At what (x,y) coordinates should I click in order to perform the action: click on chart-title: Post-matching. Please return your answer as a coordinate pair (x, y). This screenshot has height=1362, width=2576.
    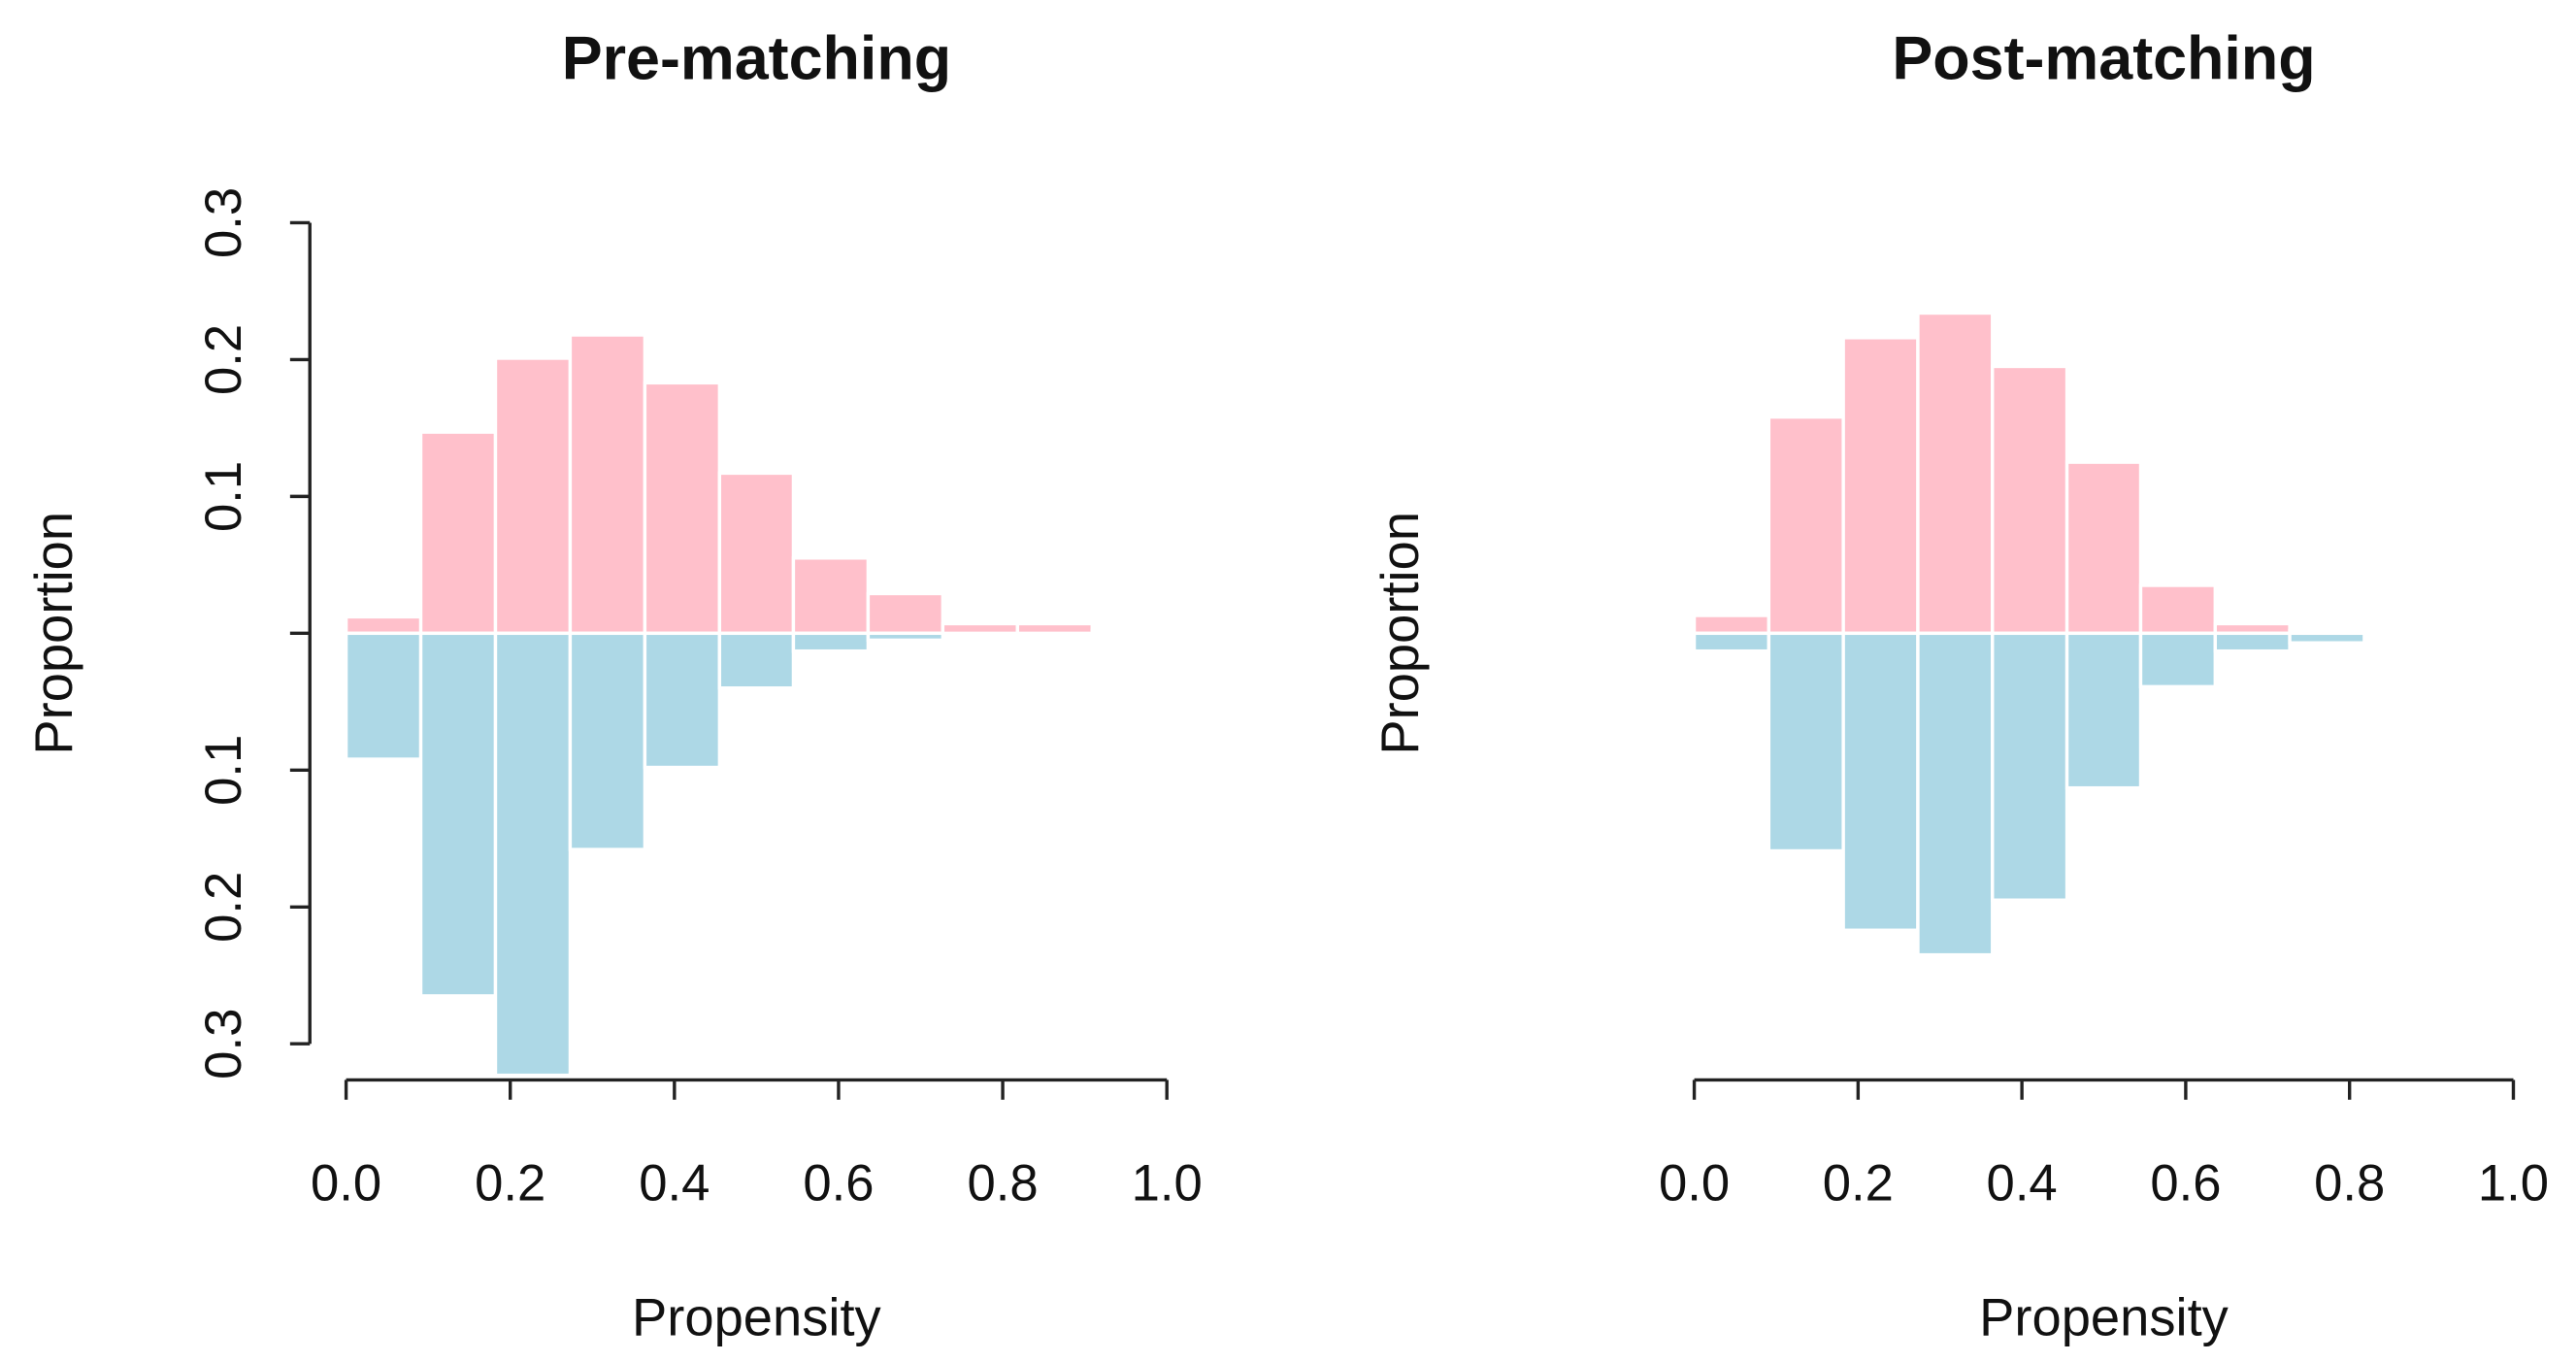
    Looking at the image, I should click on (2103, 59).